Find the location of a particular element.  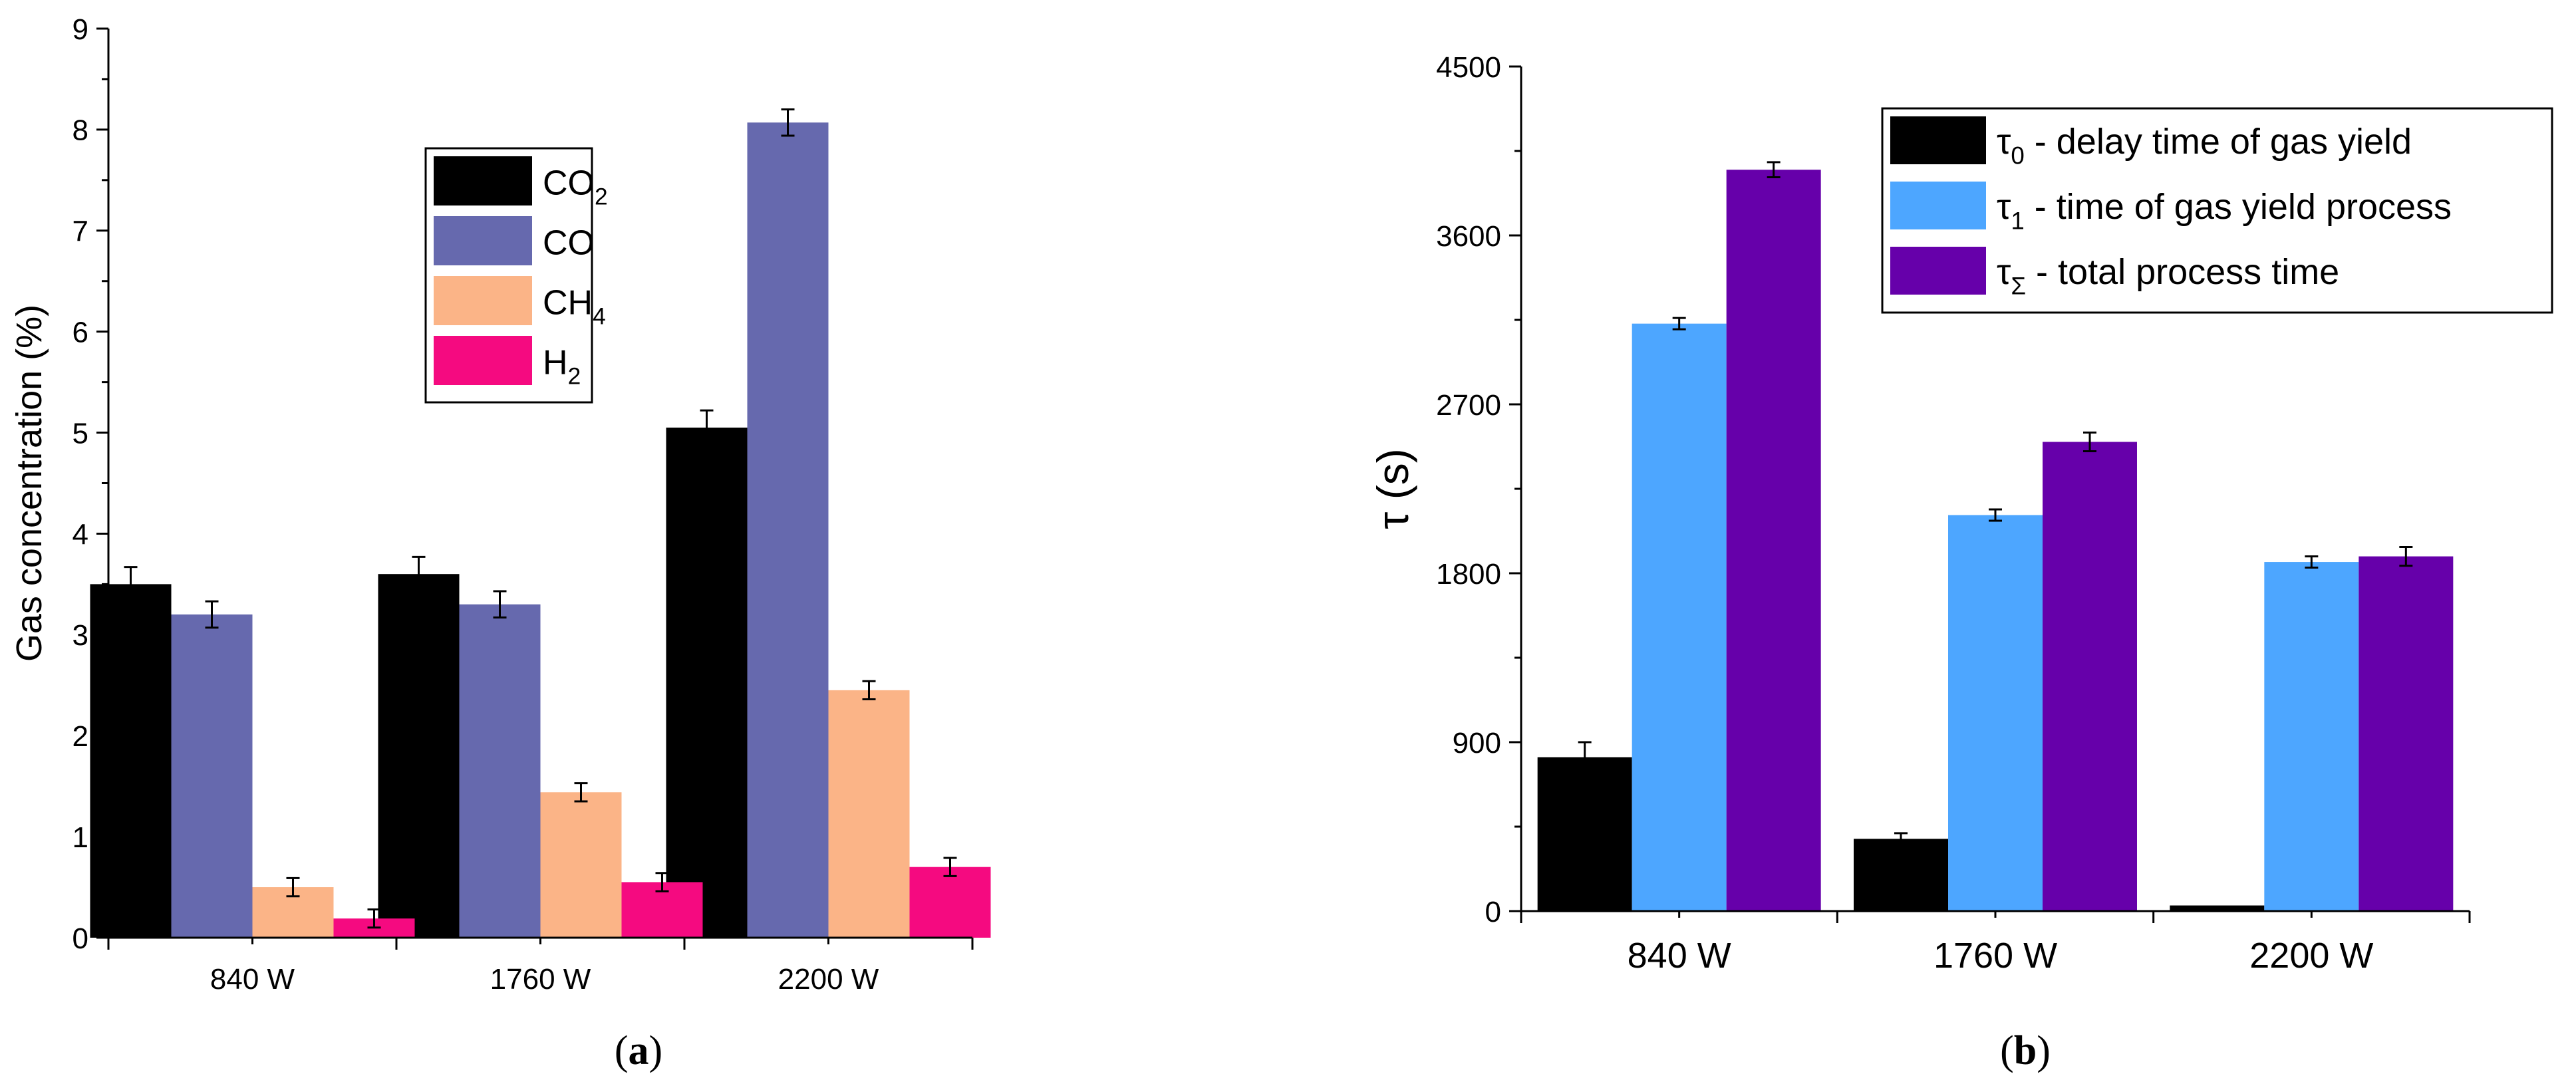

y-tick-label: 4 is located at coordinates (80, 534).